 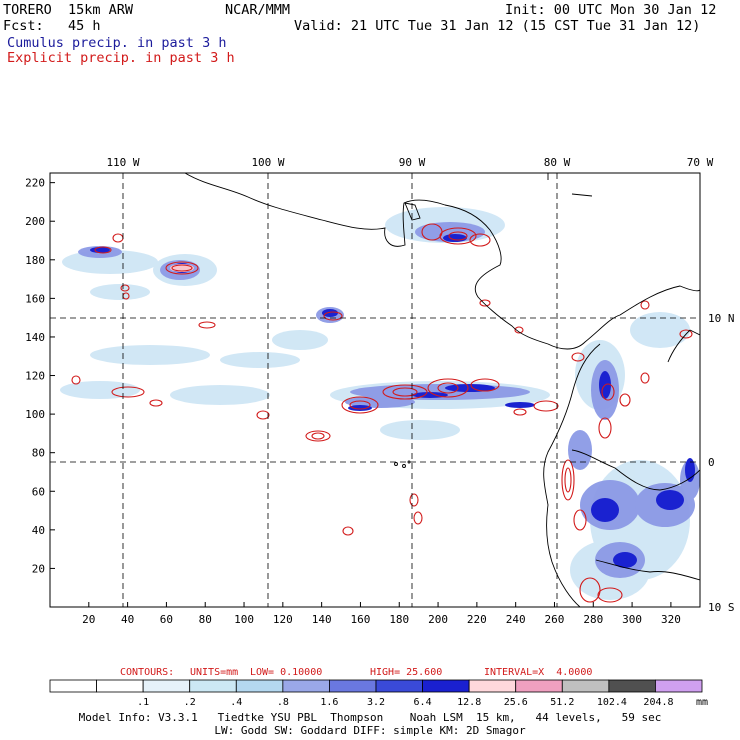 What do you see at coordinates (538, 672) in the screenshot?
I see `contour-interval: INTERVAL=X 4.0000` at bounding box center [538, 672].